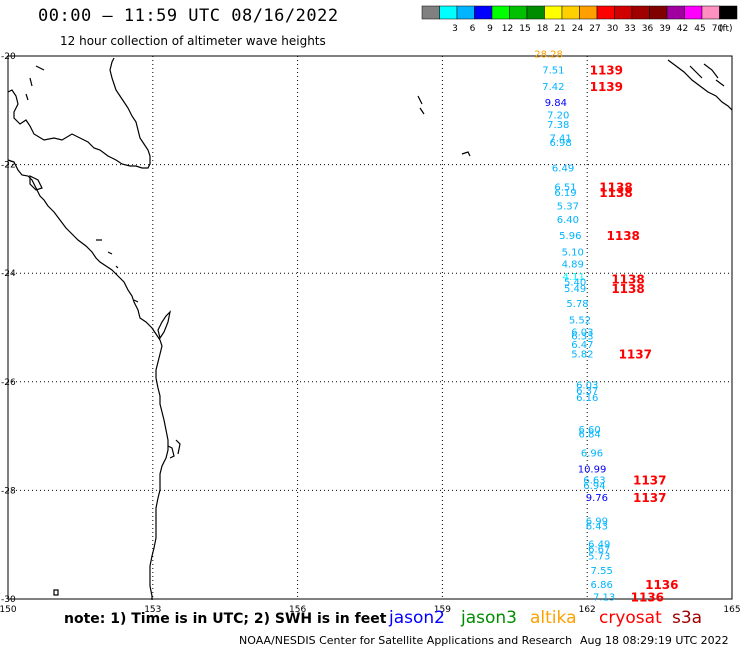 The height and width of the screenshot is (650, 740). What do you see at coordinates (582, 355) in the screenshot?
I see `wave-height-value: 5.82` at bounding box center [582, 355].